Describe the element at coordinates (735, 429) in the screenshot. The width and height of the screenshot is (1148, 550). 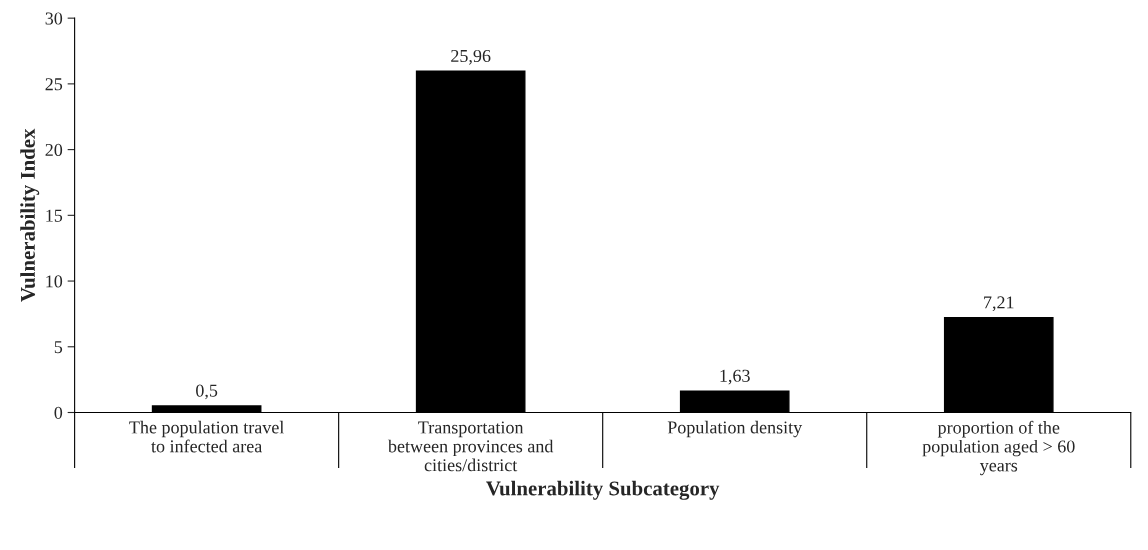
I see `x-tick-label: Population density` at that location.